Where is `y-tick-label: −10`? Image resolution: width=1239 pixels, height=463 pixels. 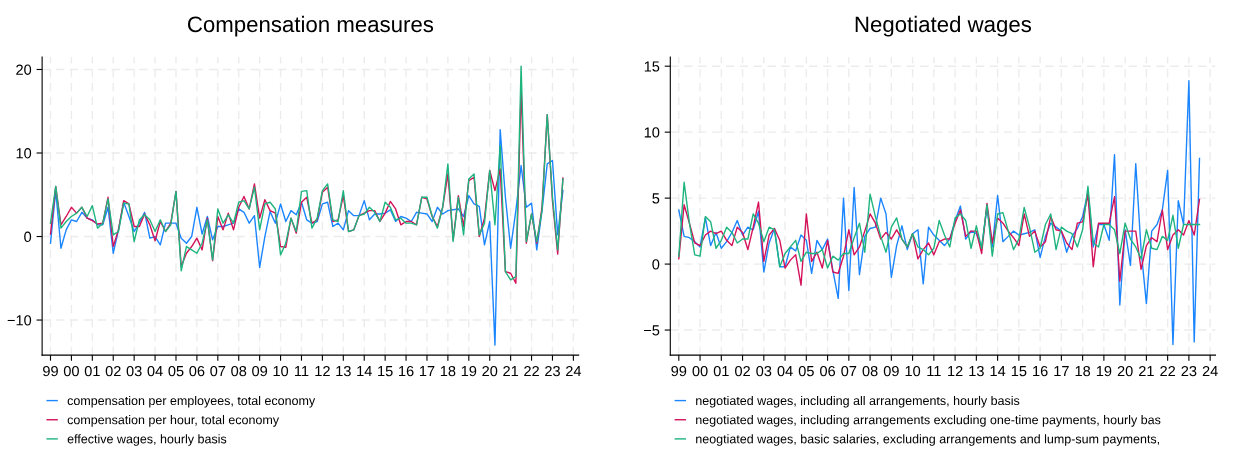 y-tick-label: −10 is located at coordinates (19, 320).